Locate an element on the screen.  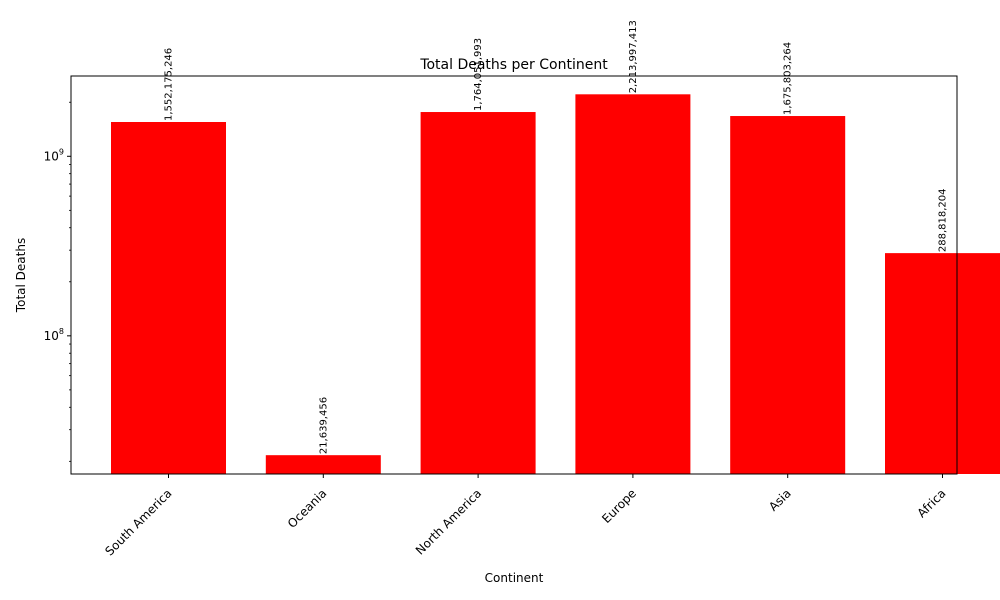
y-axis-title: Total Deaths is located at coordinates (21, 275).